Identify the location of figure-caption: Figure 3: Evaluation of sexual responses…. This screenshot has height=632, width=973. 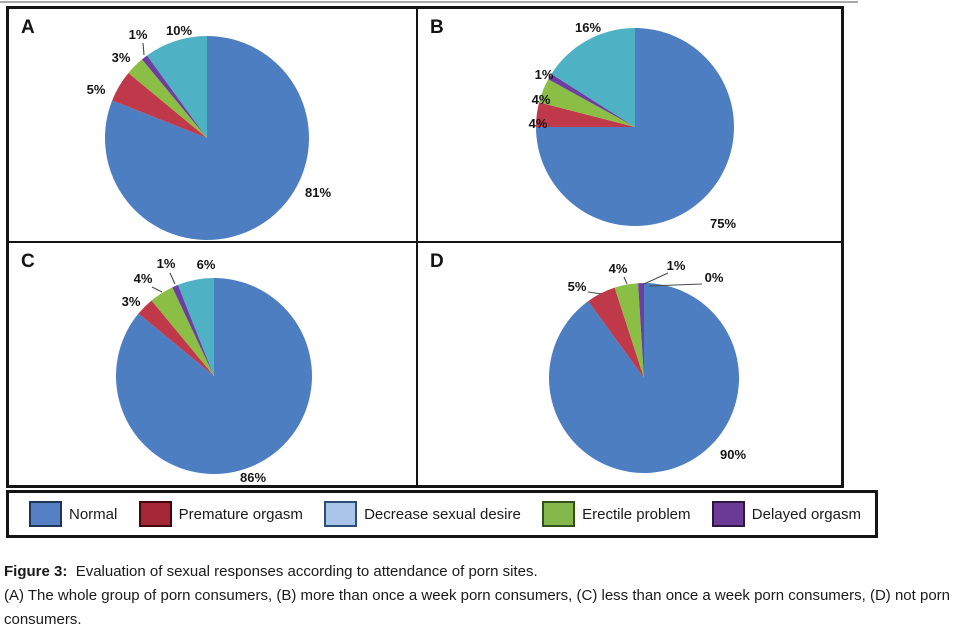
(485, 596).